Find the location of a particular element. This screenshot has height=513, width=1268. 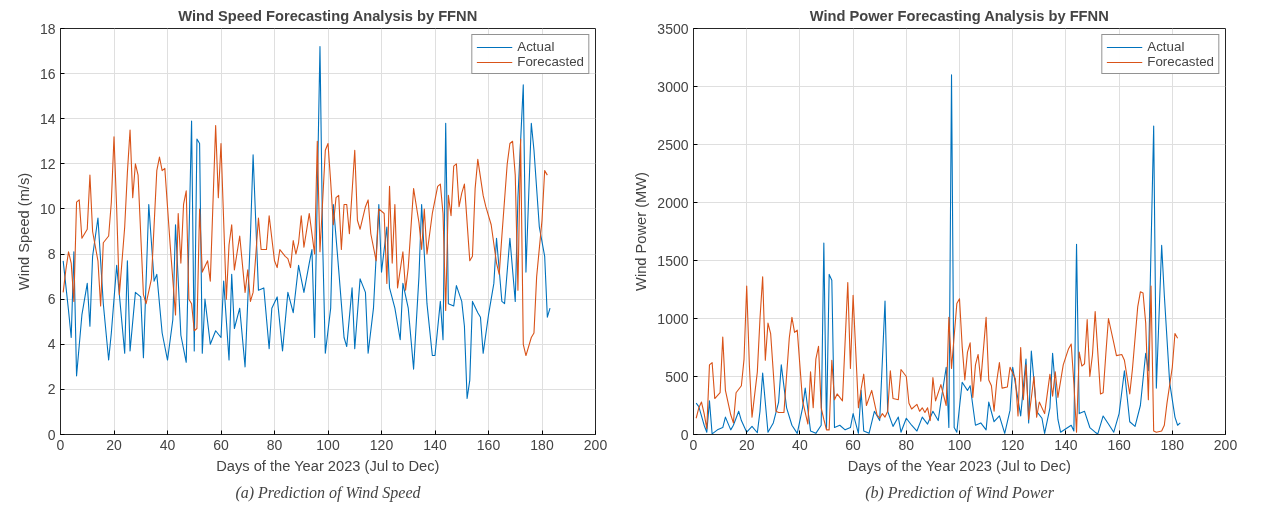

y-tick-label: 2 is located at coordinates (51, 389).